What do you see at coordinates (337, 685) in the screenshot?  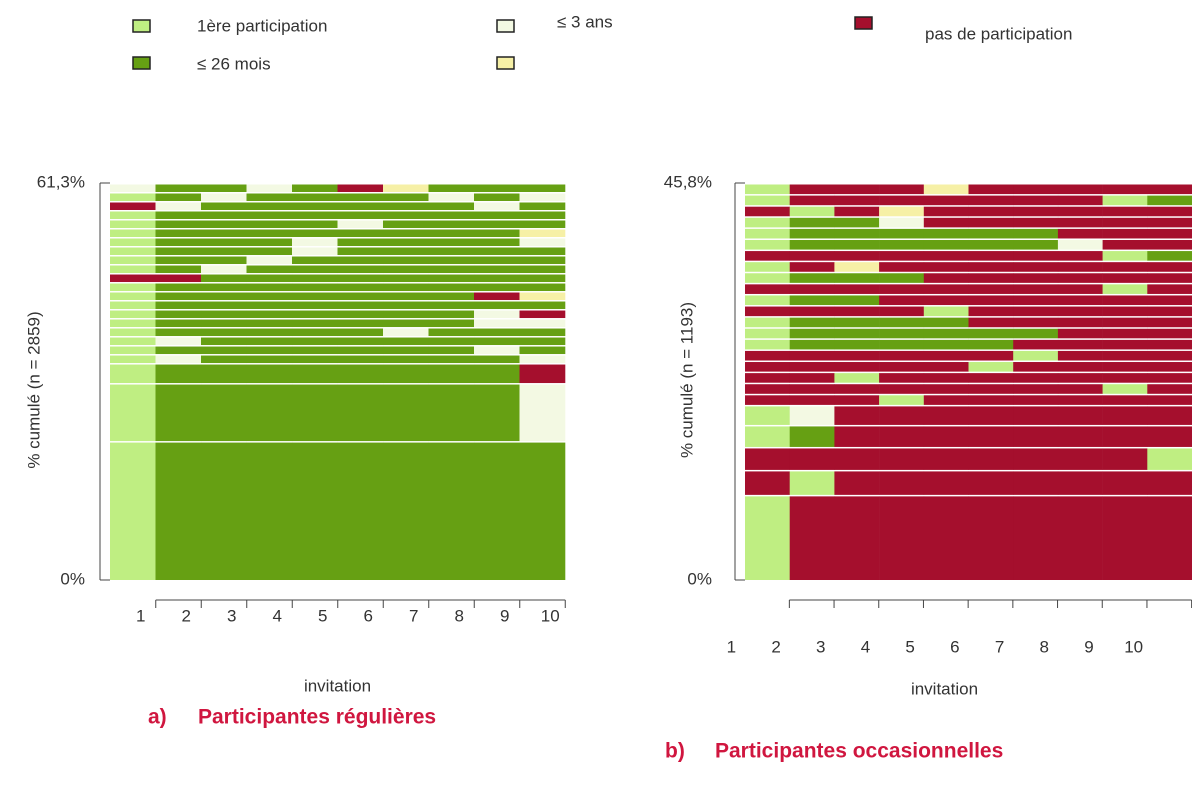 I see `x-axis-label: invitation` at bounding box center [337, 685].